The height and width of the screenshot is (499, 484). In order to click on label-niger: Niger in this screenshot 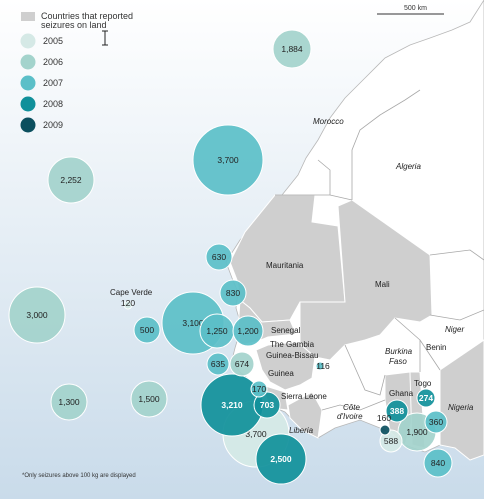, I will do `click(454, 329)`.